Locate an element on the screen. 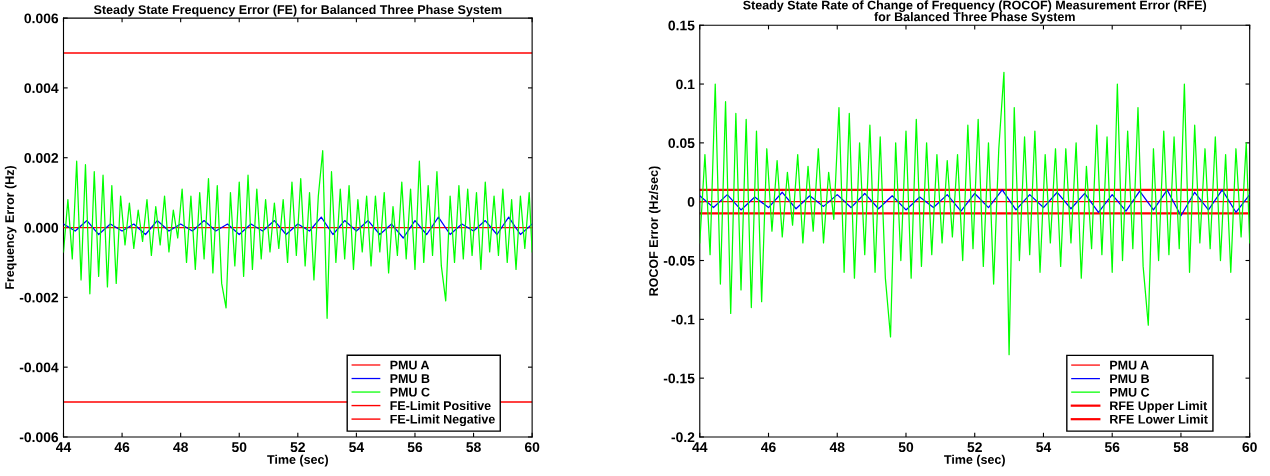 The width and height of the screenshot is (1270, 476). chart-title: Steady State Rate of Change of Frequency (ROCOF) Measurement Error (RFE) for Balanced Three Phase System is located at coordinates (975, 12).